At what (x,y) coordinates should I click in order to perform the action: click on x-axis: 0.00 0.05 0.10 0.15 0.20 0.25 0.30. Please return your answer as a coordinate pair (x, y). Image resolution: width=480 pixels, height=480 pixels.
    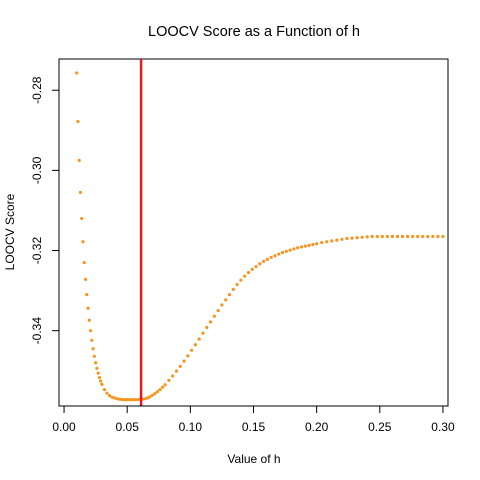
    Looking at the image, I should click on (253, 419).